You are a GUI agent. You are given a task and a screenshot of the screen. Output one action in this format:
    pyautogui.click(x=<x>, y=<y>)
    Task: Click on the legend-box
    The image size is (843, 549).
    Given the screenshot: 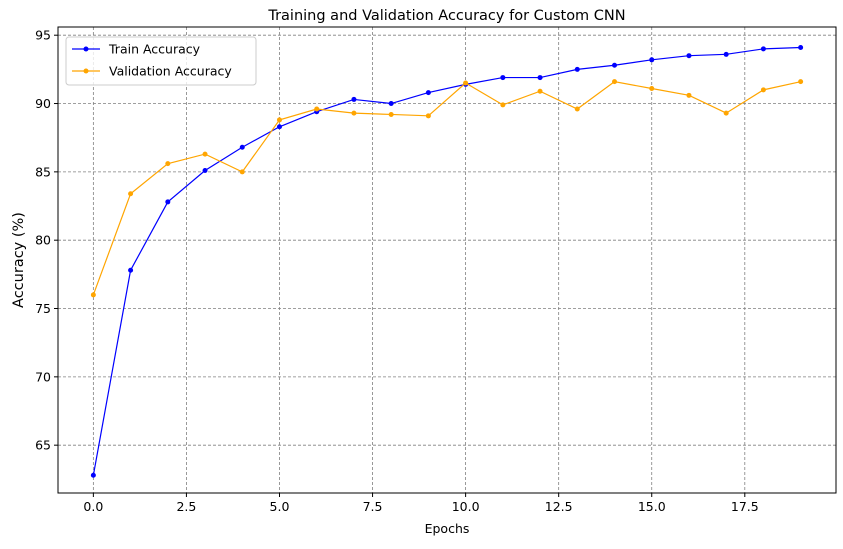 What is the action you would take?
    pyautogui.click(x=161, y=61)
    